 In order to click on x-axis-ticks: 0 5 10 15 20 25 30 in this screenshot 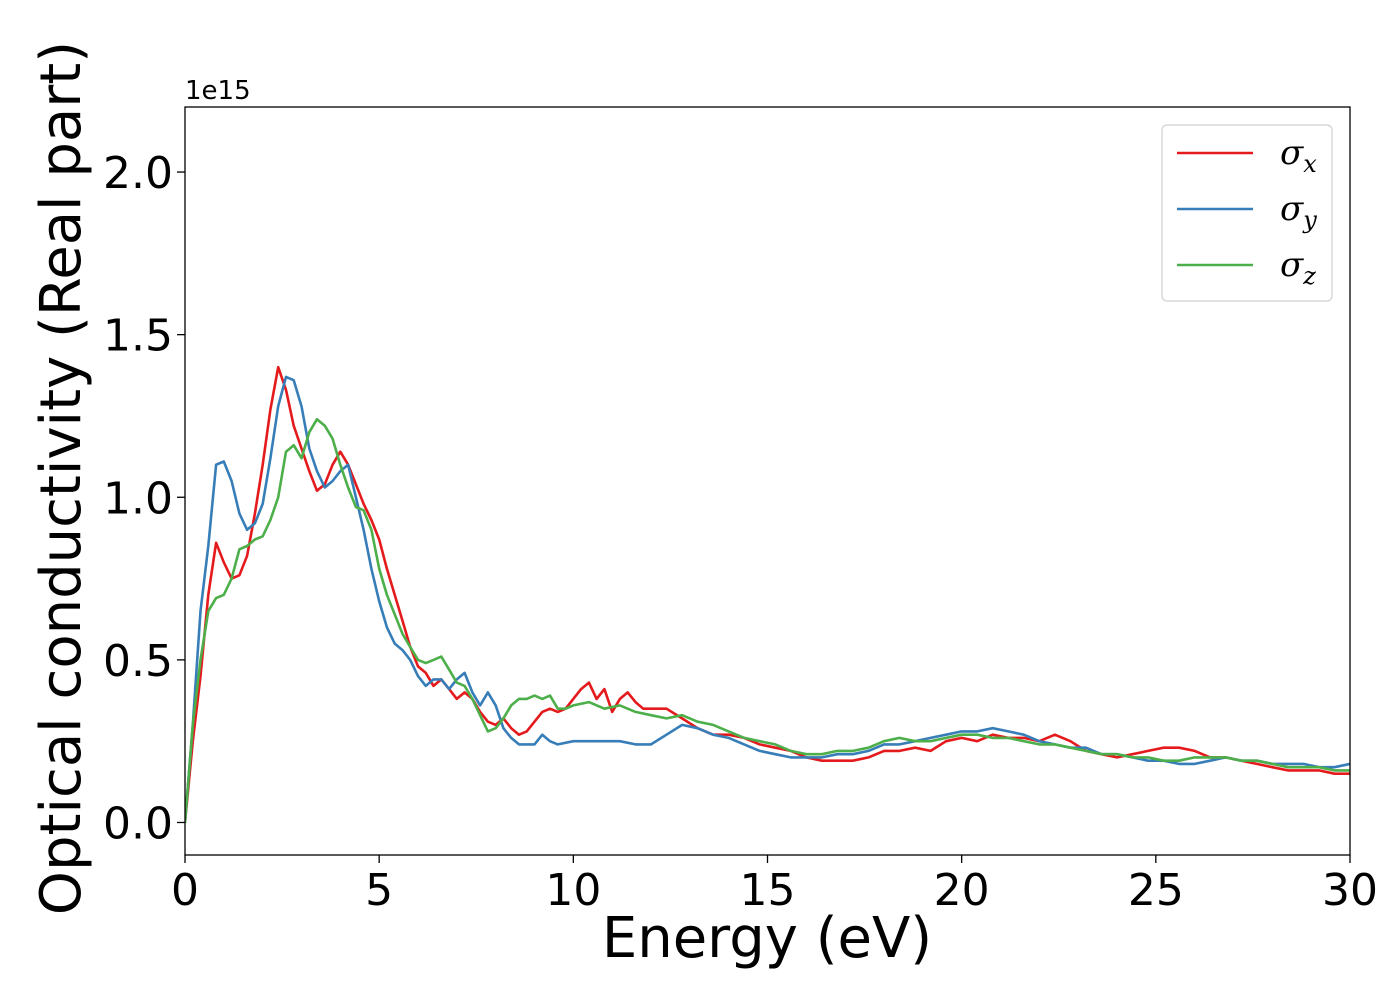, I will do `click(774, 885)`.